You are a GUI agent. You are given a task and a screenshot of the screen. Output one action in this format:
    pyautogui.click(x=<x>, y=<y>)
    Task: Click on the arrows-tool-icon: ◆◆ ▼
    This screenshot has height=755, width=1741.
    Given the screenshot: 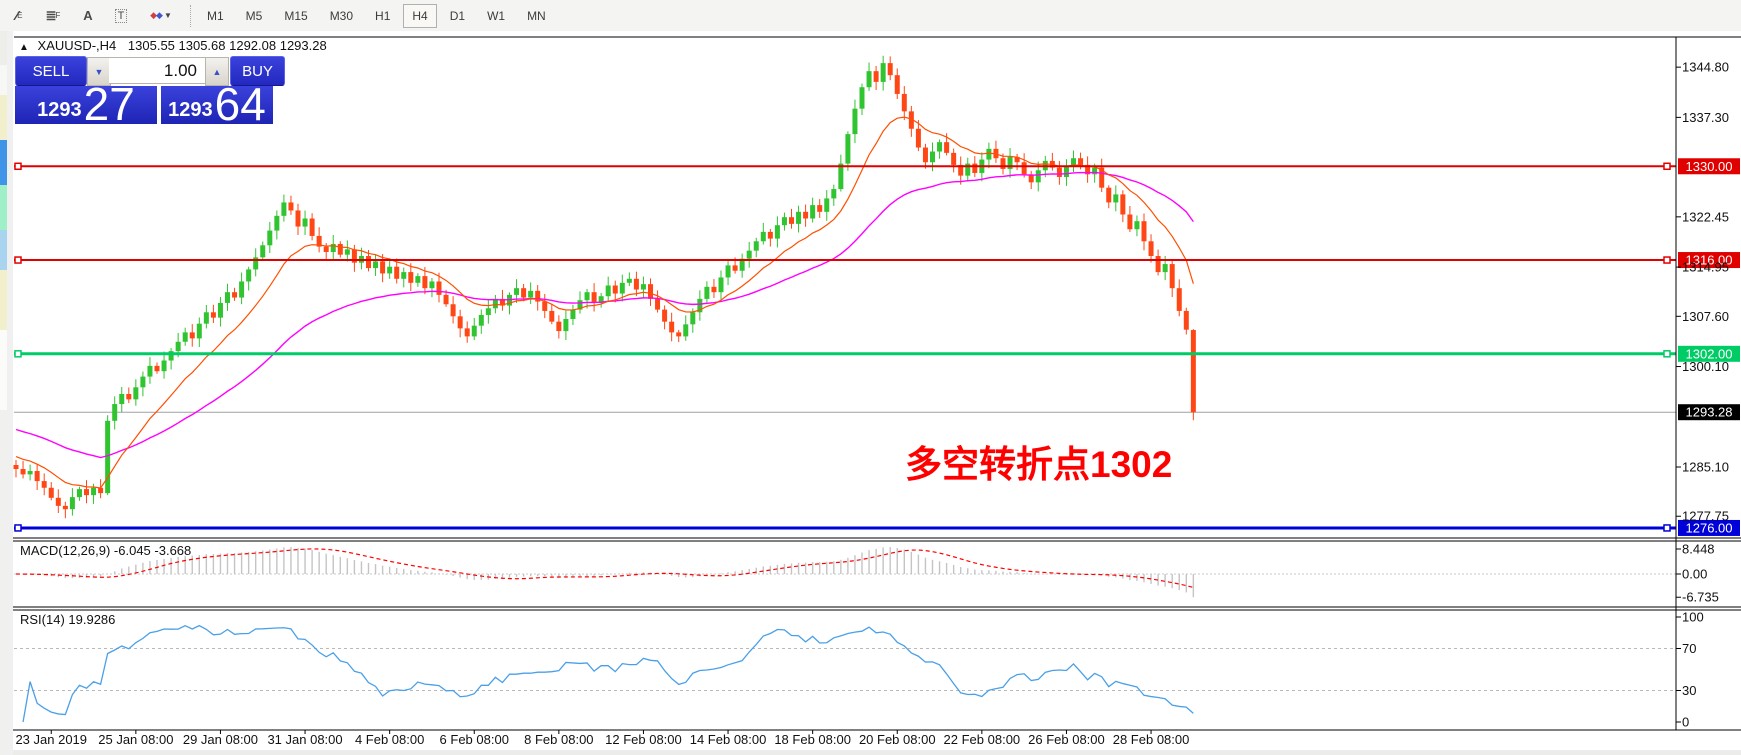 What is the action you would take?
    pyautogui.click(x=161, y=16)
    